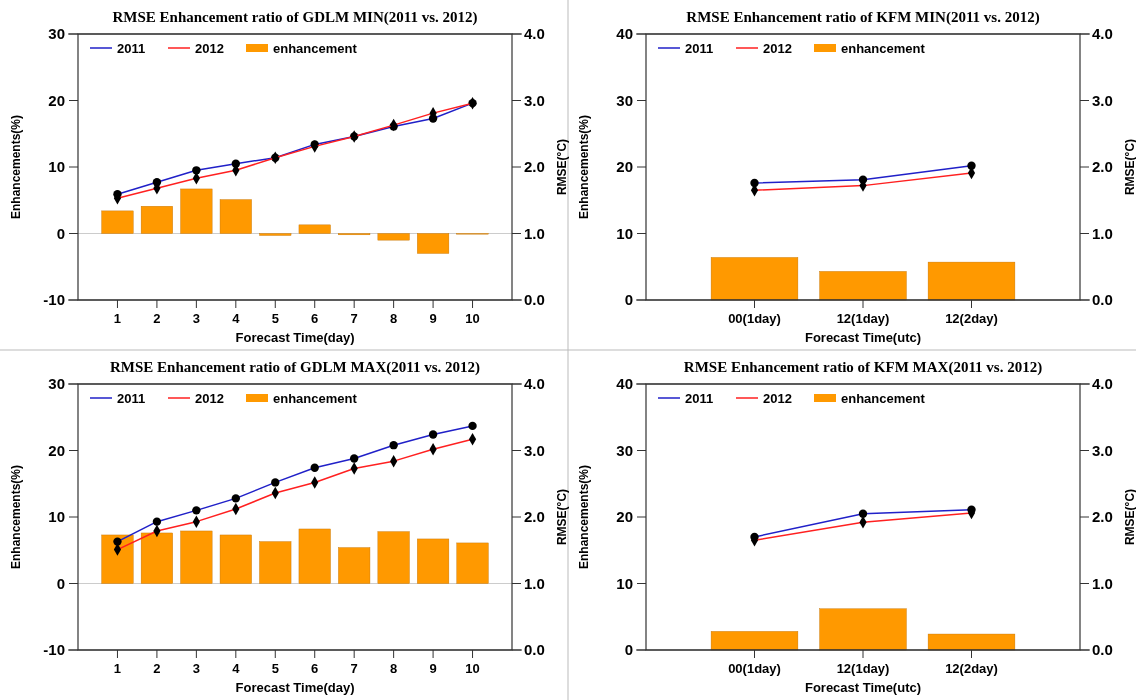 This screenshot has width=1136, height=700. I want to click on chart-title: RMSE Enhancement ratio of KFM MIN(2011 vs. 2012), so click(863, 17).